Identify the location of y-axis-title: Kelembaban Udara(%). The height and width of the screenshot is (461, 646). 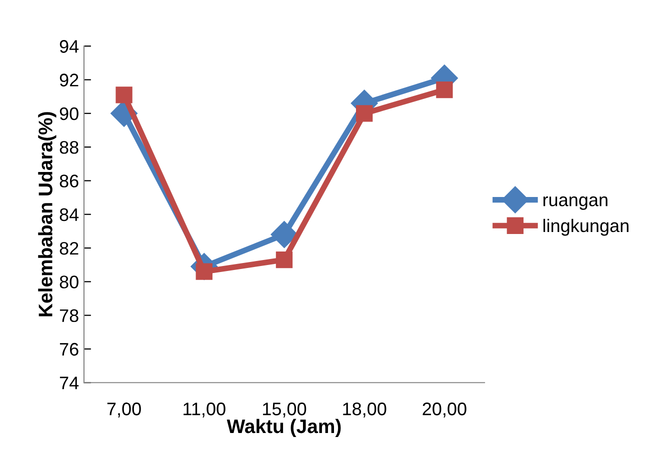
(47, 214).